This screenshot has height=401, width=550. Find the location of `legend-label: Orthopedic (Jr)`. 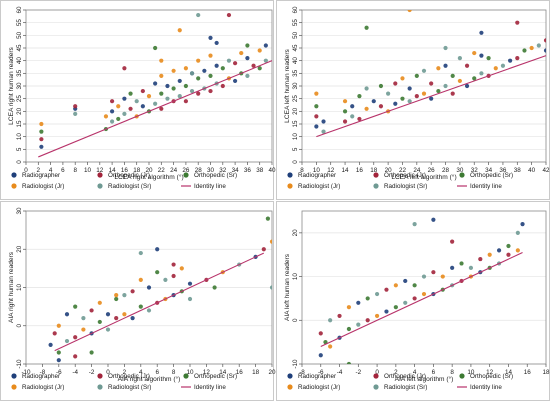

legend-label: Orthopedic (Jr) is located at coordinates (129, 175).